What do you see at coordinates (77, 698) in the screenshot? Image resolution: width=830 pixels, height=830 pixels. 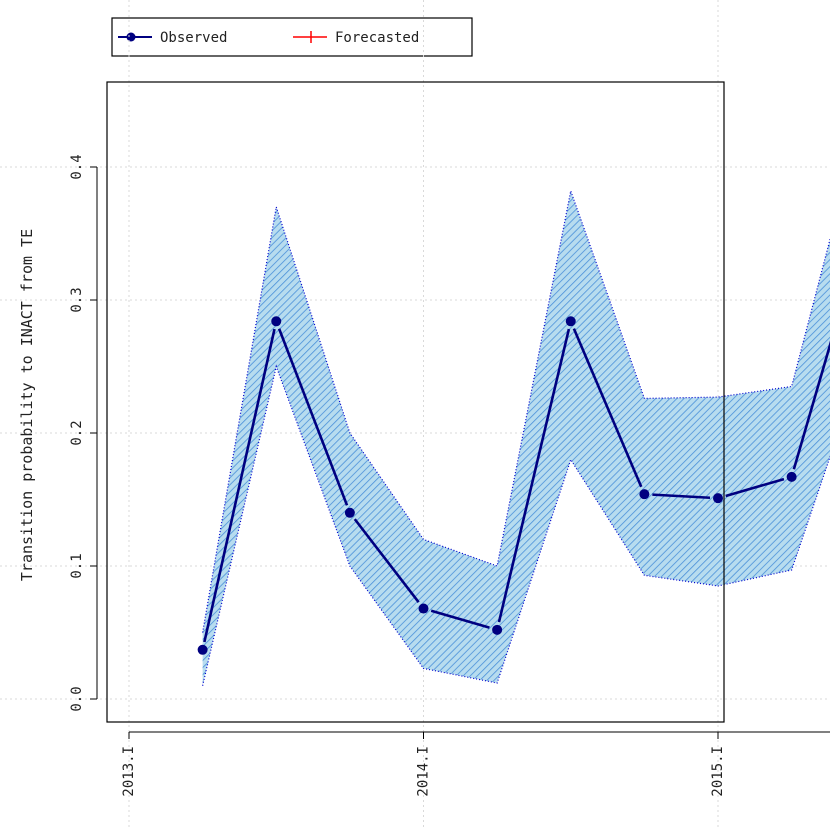 I see `y-tick-label: 0.0` at bounding box center [77, 698].